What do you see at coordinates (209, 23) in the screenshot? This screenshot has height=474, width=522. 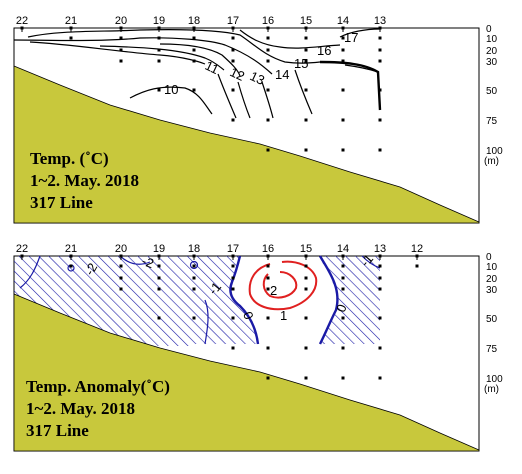 I see `temp-station-ticks: 22 21 20 19 18 17 16 15 14 13` at bounding box center [209, 23].